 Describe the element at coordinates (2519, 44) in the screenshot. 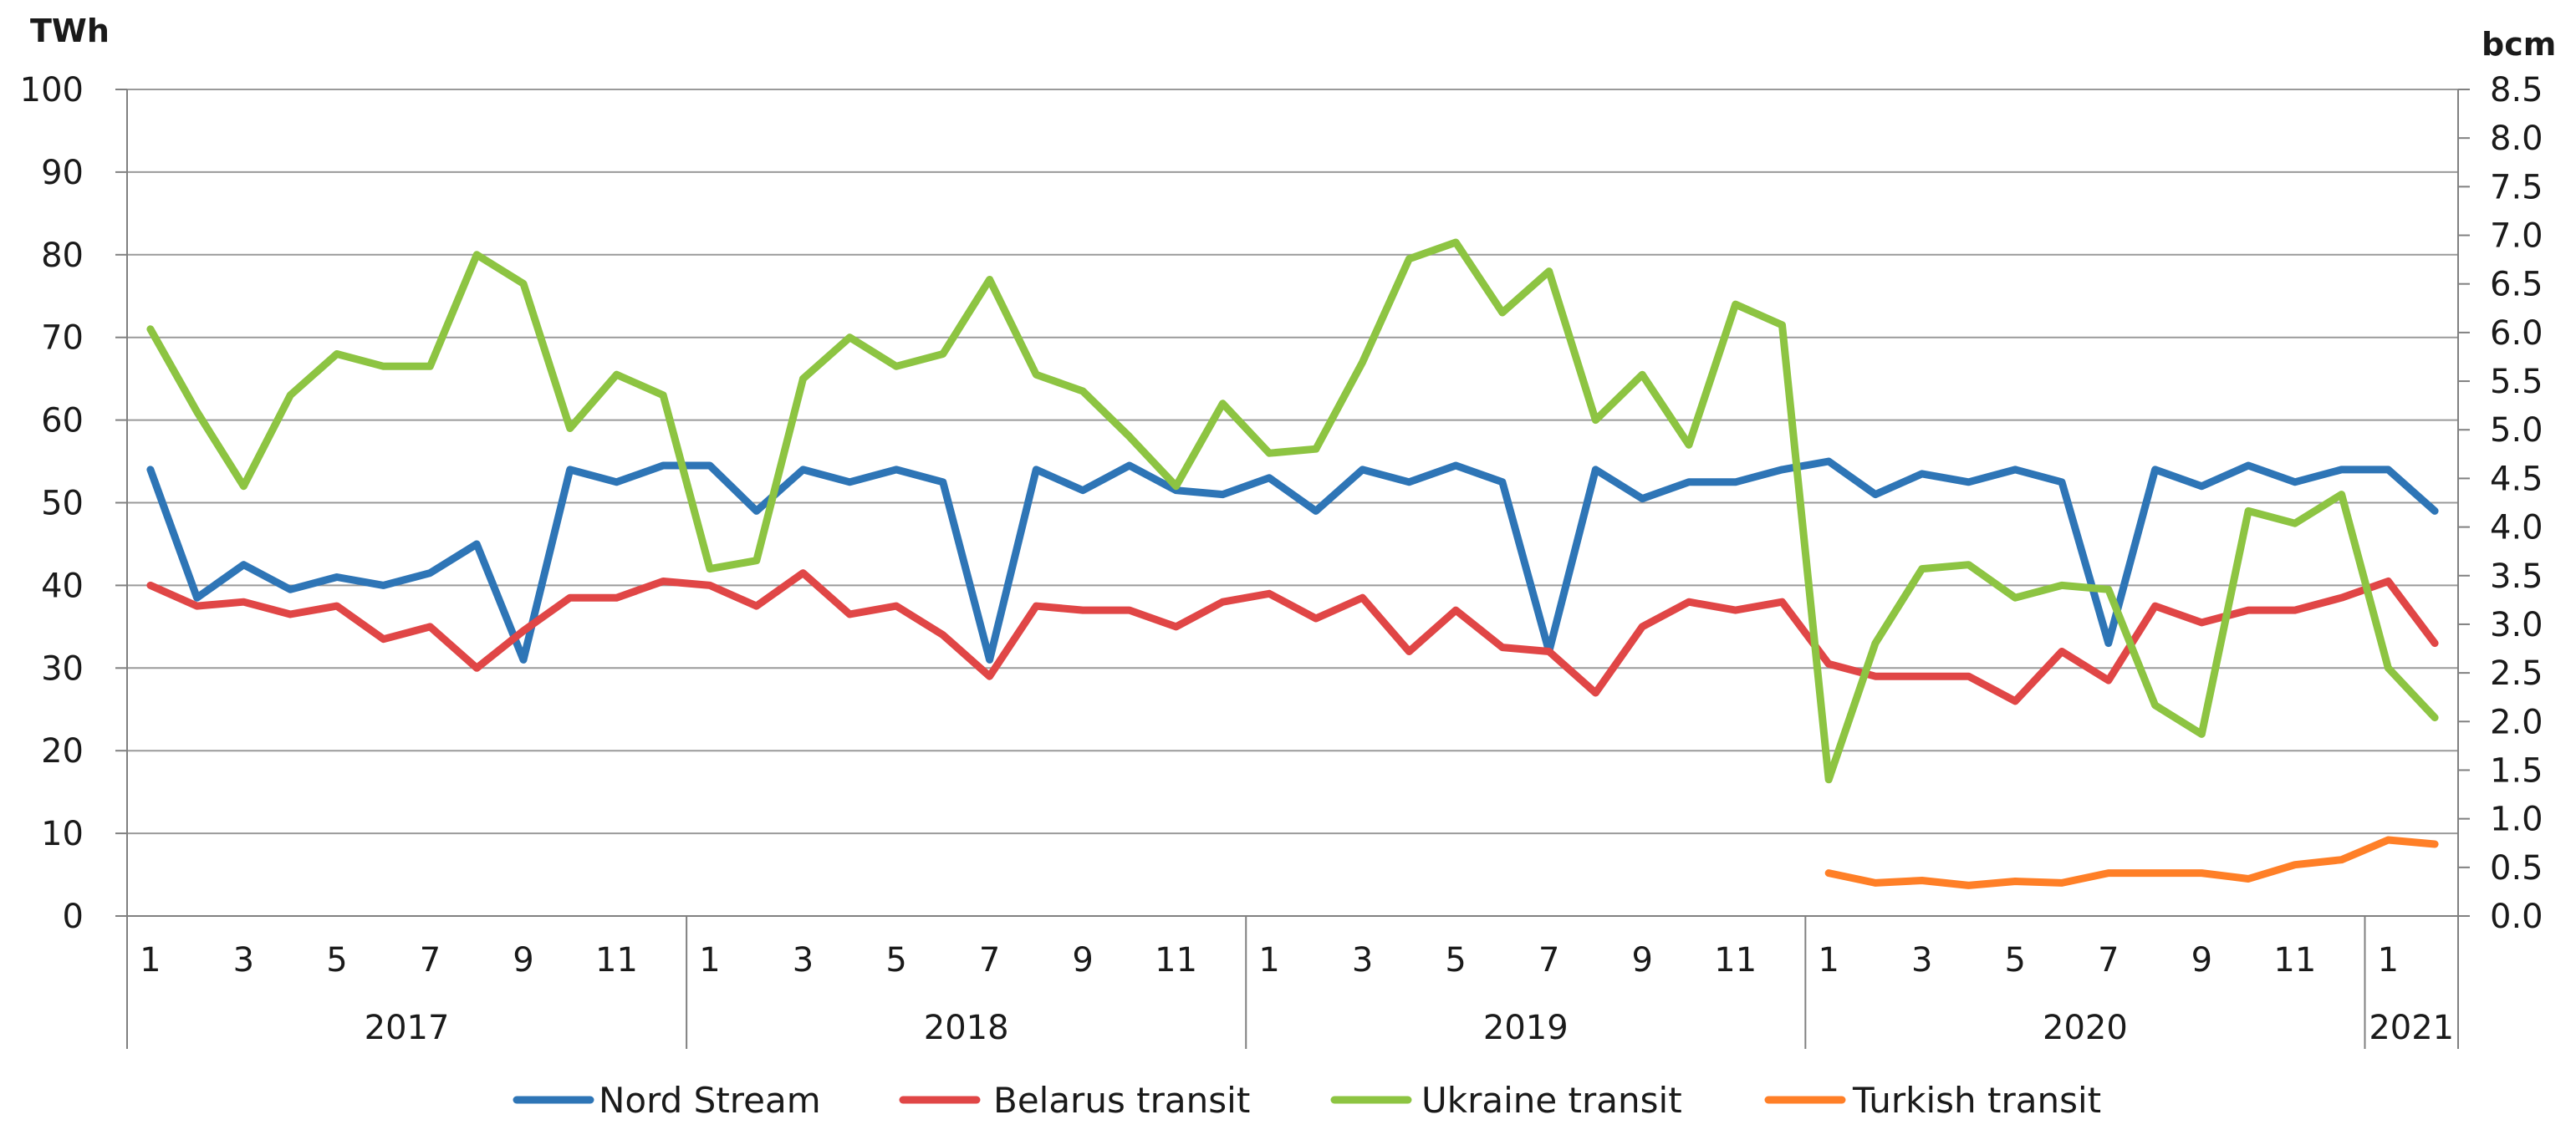

I see `right-axis-unit: bcm` at that location.